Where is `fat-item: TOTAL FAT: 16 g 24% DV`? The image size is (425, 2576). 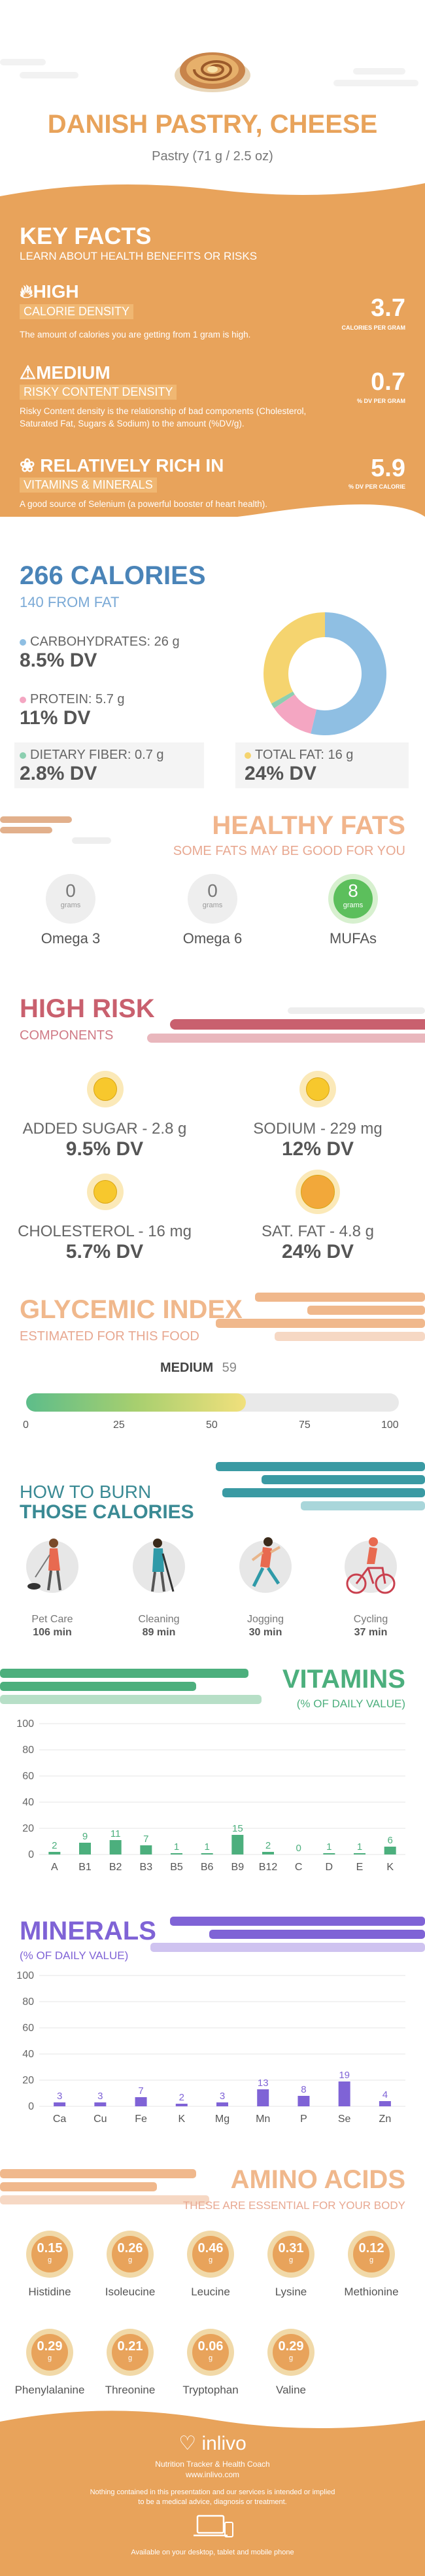 fat-item: TOTAL FAT: 16 g 24% DV is located at coordinates (322, 765).